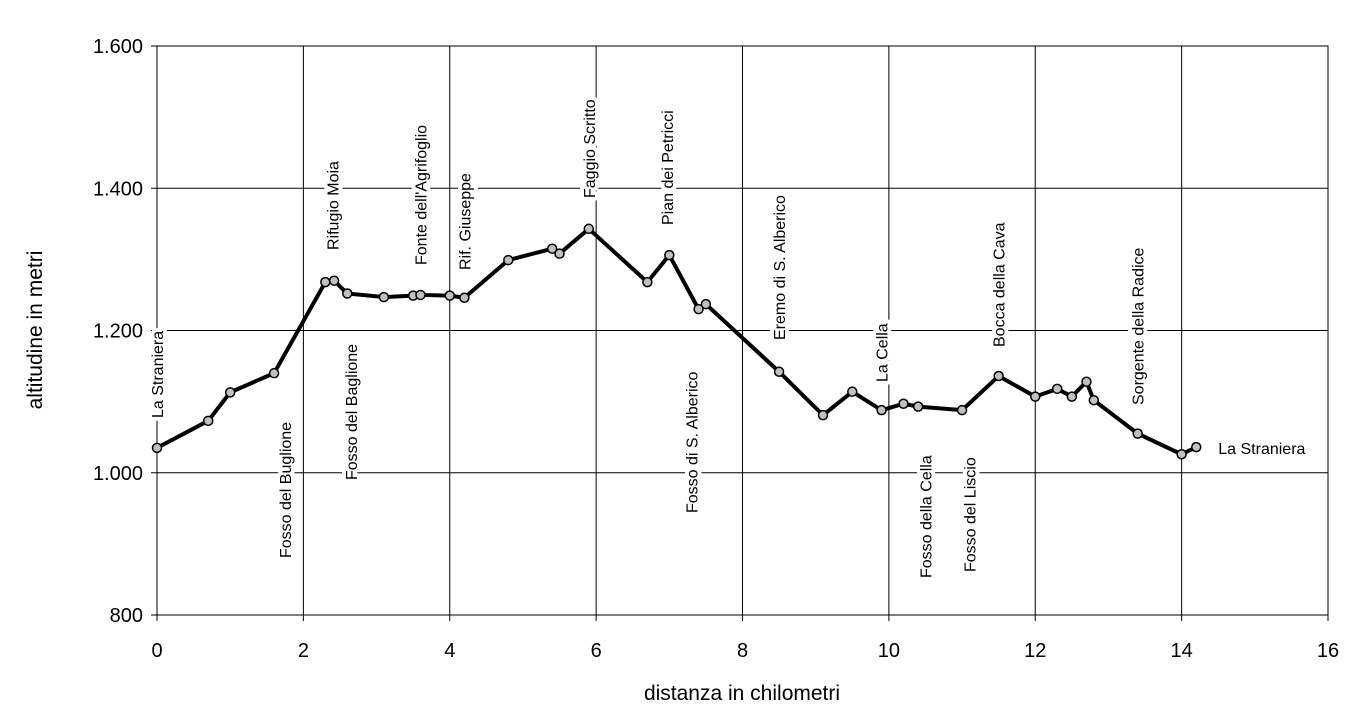 The height and width of the screenshot is (720, 1369). What do you see at coordinates (1000, 284) in the screenshot?
I see `annotation: Bocca della Cava` at bounding box center [1000, 284].